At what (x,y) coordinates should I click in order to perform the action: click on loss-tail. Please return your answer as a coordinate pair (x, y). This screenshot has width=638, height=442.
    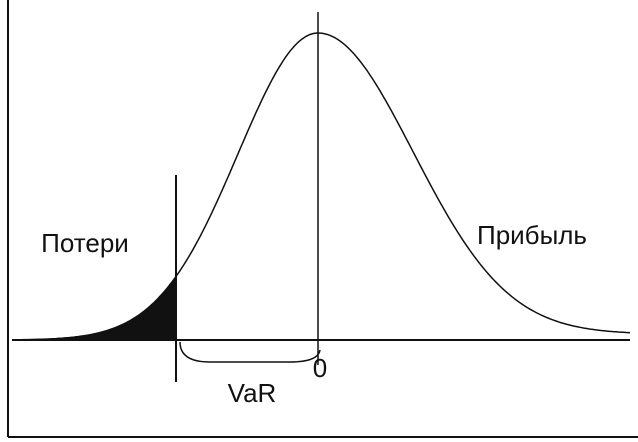
    Looking at the image, I should click on (98, 308).